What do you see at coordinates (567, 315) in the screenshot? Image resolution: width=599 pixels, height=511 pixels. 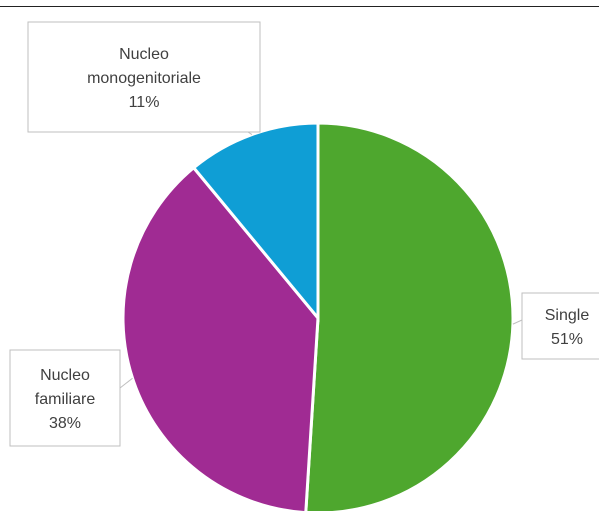 I see `data-label: Single` at bounding box center [567, 315].